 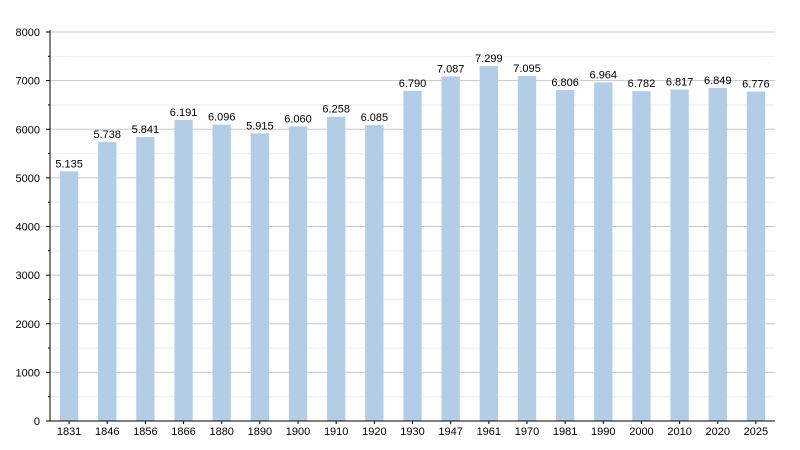 What do you see at coordinates (28, 373) in the screenshot?
I see `y-tick-label-1000: 1000` at bounding box center [28, 373].